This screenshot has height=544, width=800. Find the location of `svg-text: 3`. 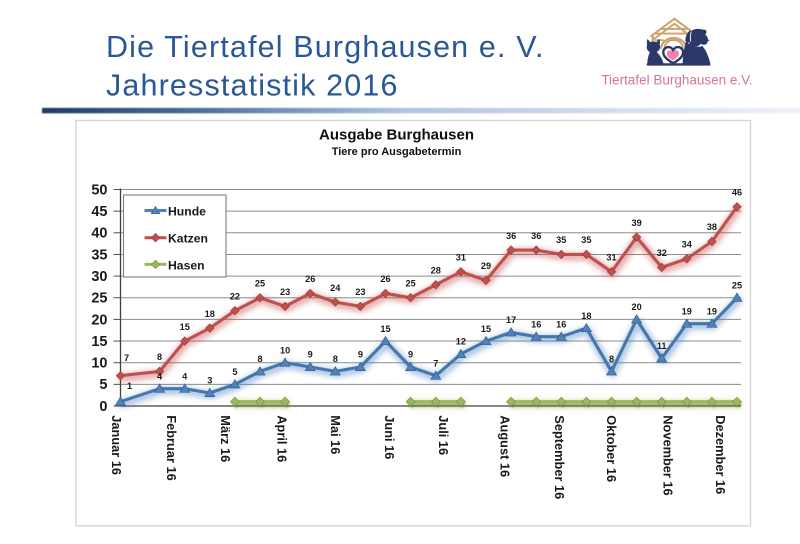

svg-text: 3 is located at coordinates (209, 381).